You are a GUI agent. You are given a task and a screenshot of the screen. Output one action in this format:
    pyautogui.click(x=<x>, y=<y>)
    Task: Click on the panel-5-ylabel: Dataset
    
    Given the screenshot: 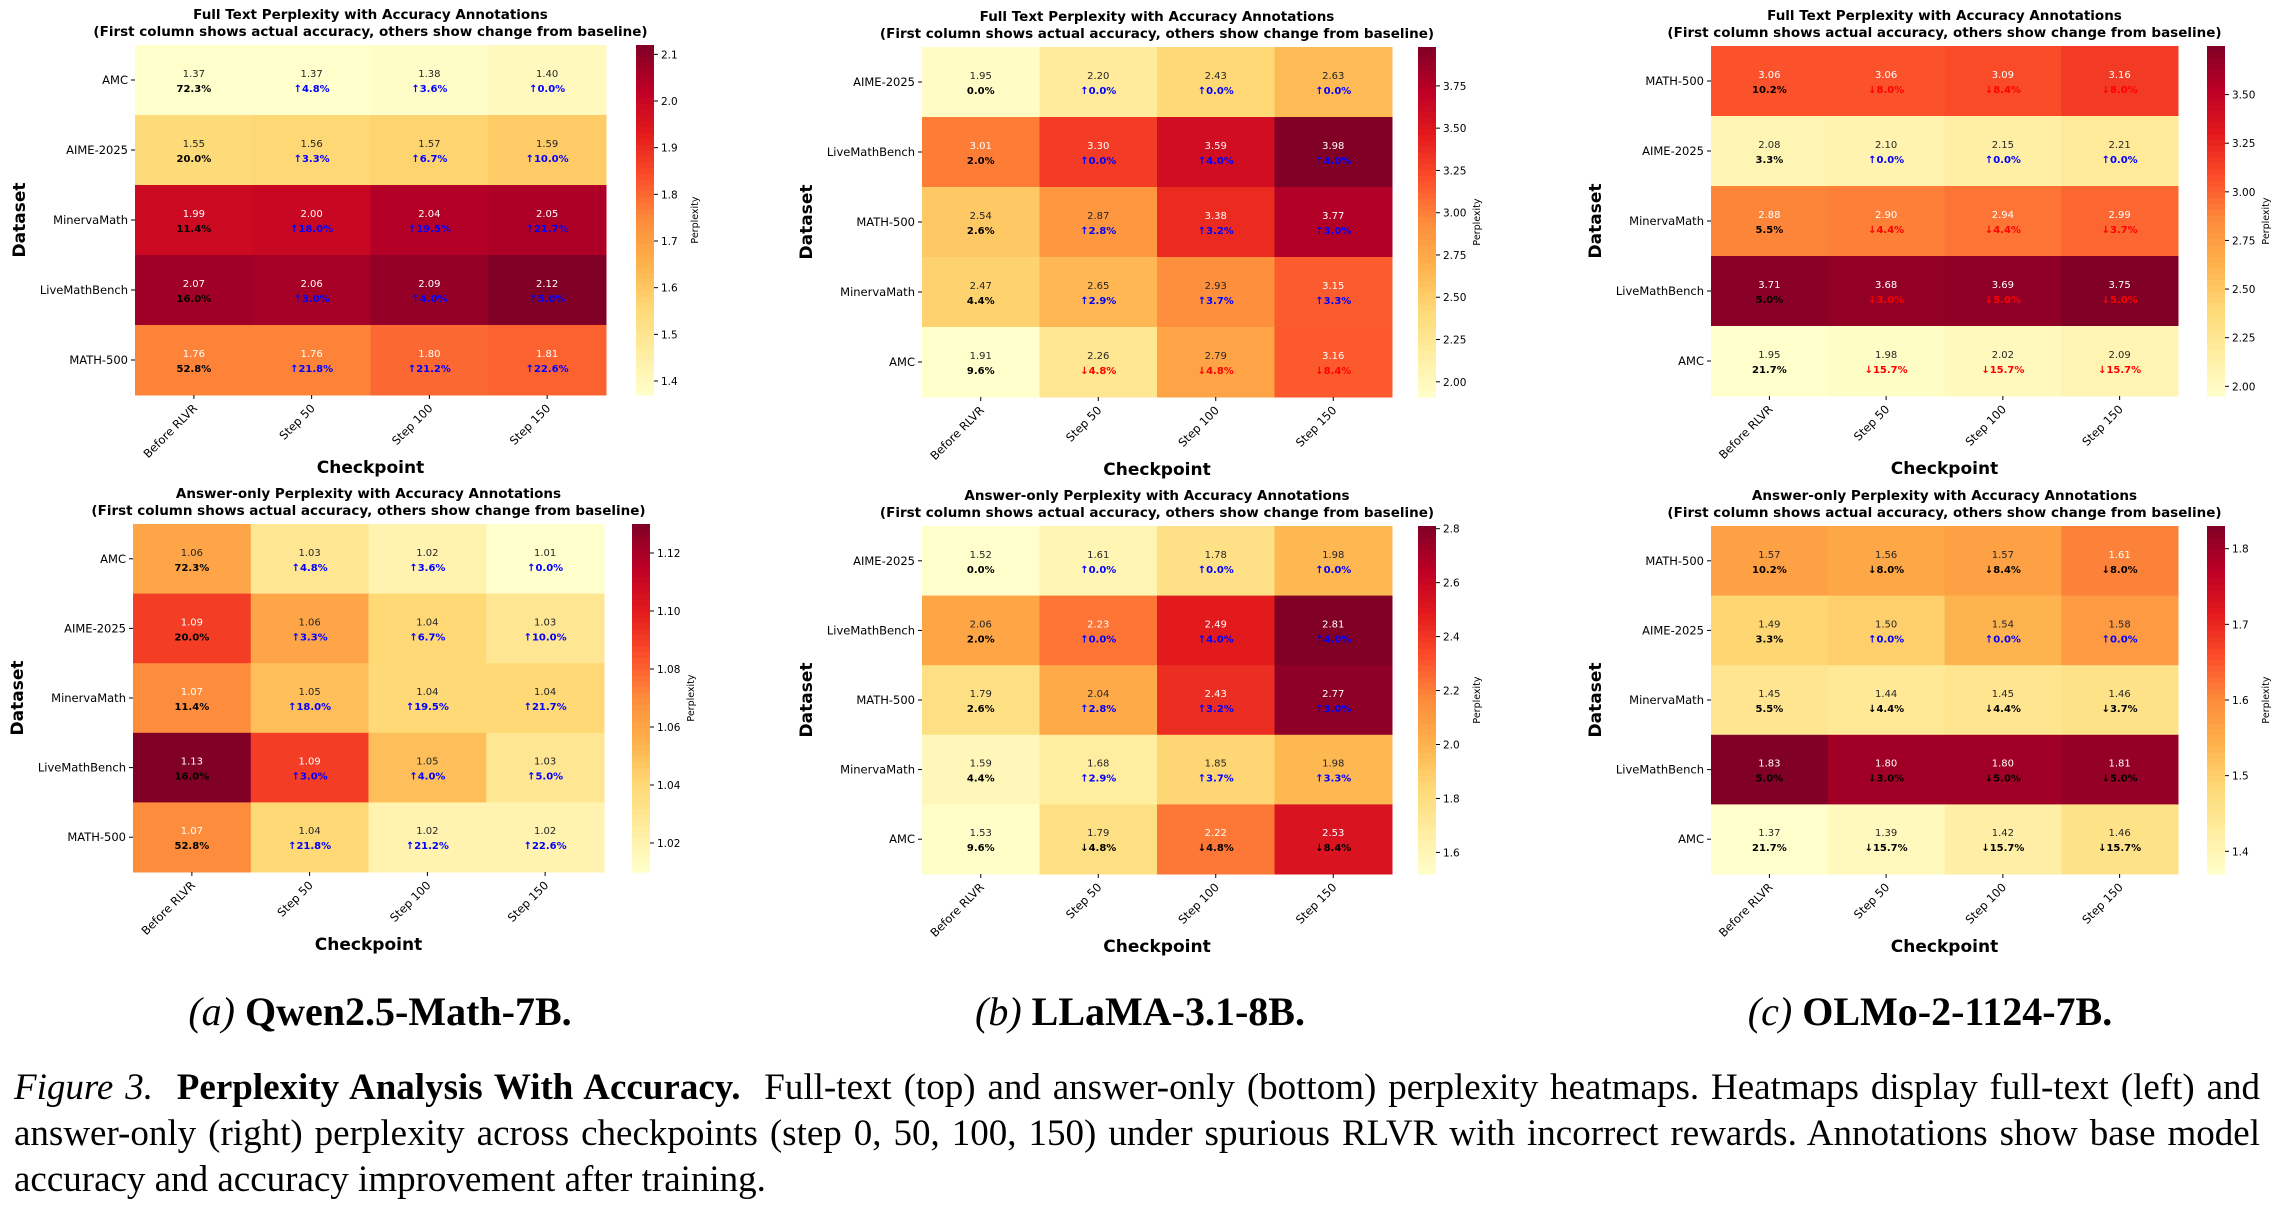 What is the action you would take?
    pyautogui.click(x=807, y=700)
    